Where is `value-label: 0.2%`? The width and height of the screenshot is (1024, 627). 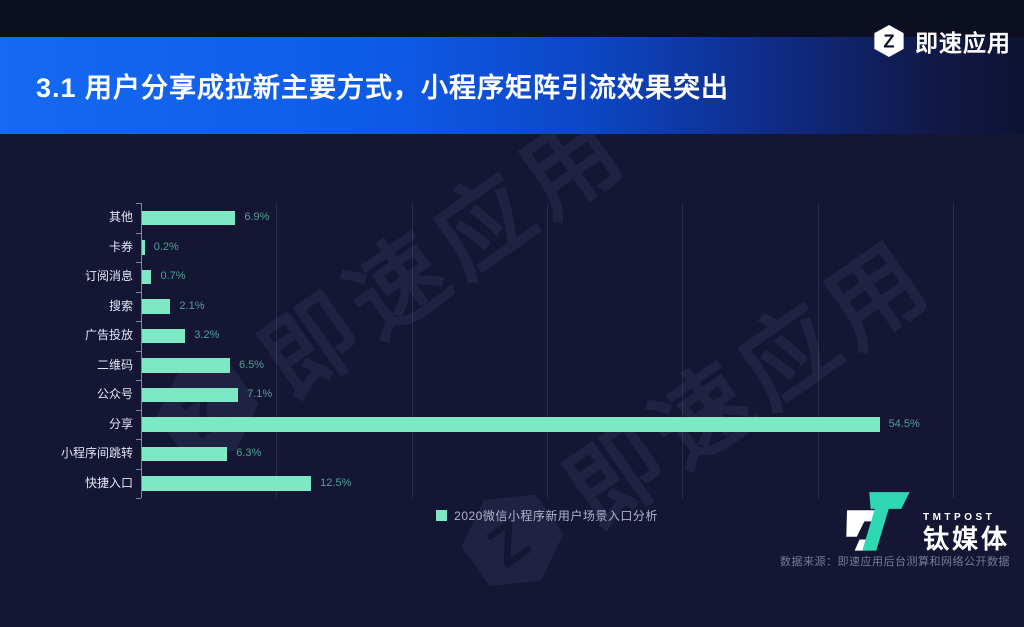
value-label: 0.2% is located at coordinates (166, 246).